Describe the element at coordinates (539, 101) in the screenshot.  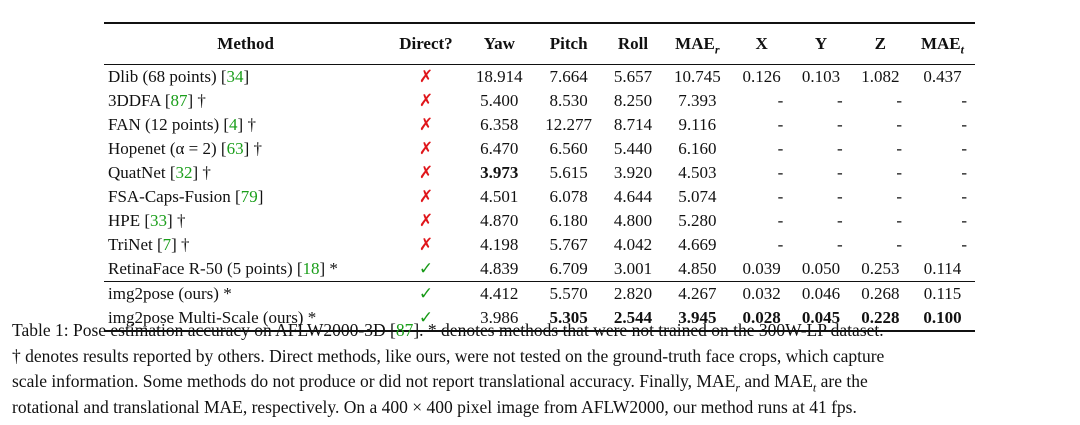
I see `table-row: 3DDFA [87] † ✗ 5.400 8.530 8.250 7.393 - - - -` at that location.